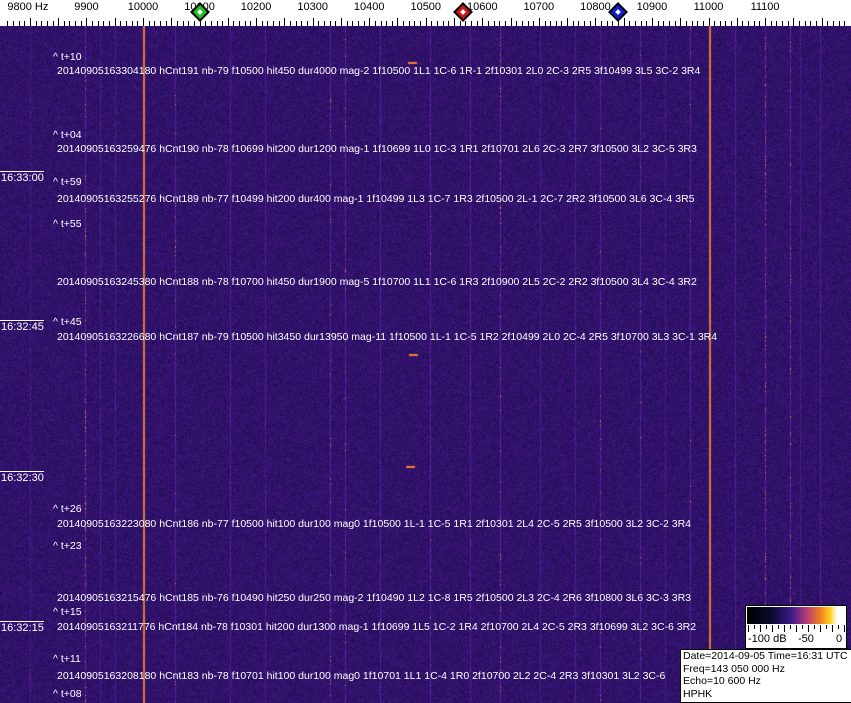  I want to click on frequency-label: 10200, so click(256, 7).